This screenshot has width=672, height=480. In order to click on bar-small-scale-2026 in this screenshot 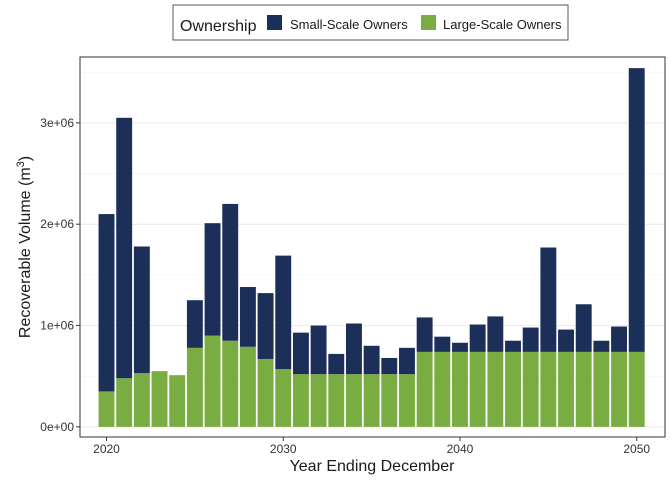, I will do `click(212, 279)`.